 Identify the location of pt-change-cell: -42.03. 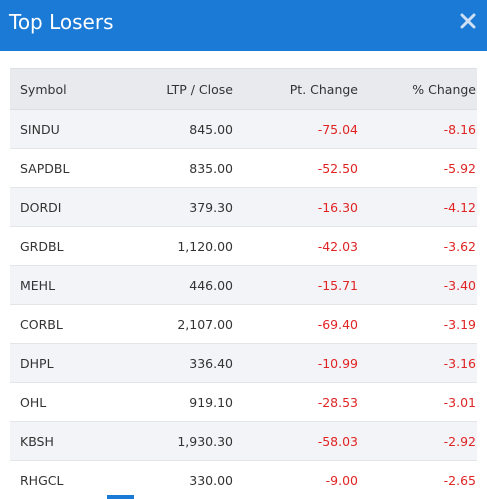
(337, 246).